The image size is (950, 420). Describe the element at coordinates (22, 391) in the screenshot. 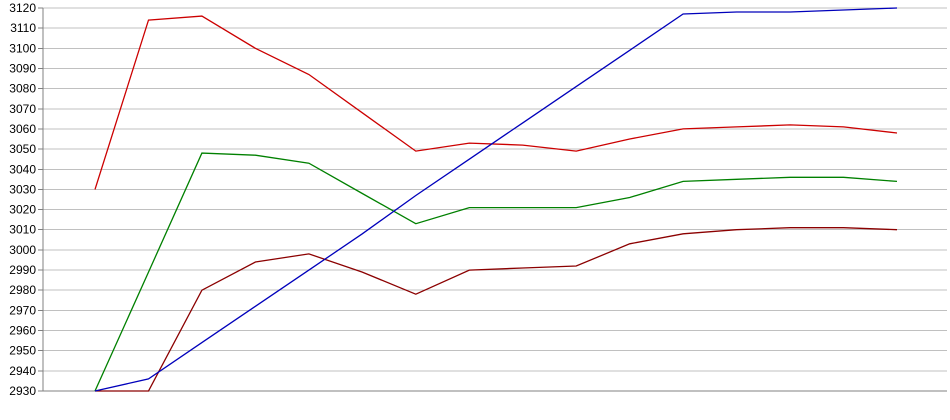

I see `y-axis-tick-label: 2930` at that location.